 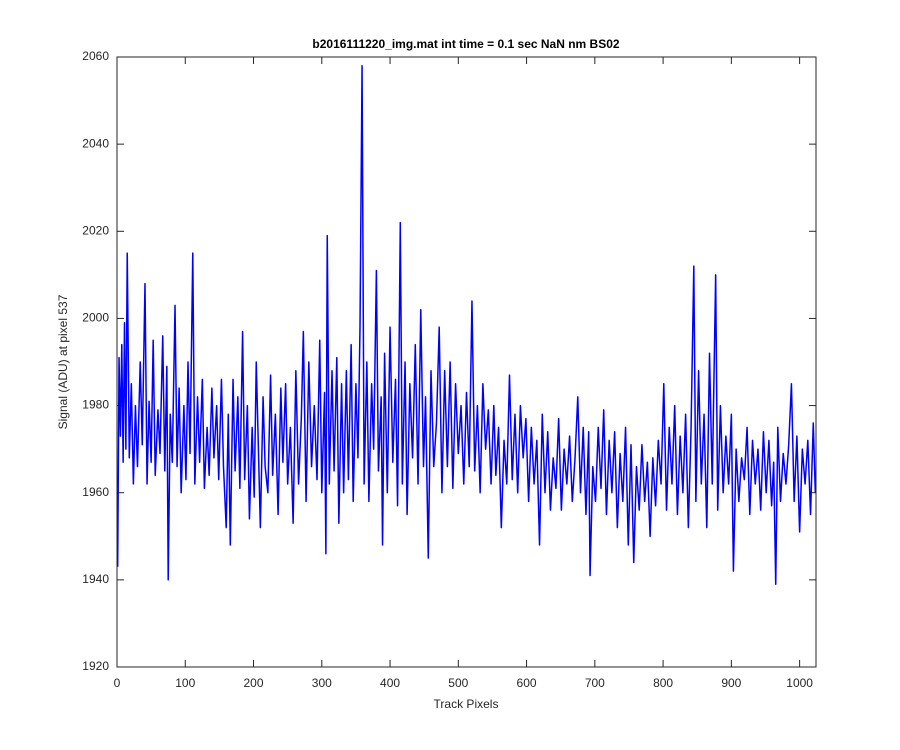 What do you see at coordinates (95, 143) in the screenshot?
I see `y-tick-label: 2040` at bounding box center [95, 143].